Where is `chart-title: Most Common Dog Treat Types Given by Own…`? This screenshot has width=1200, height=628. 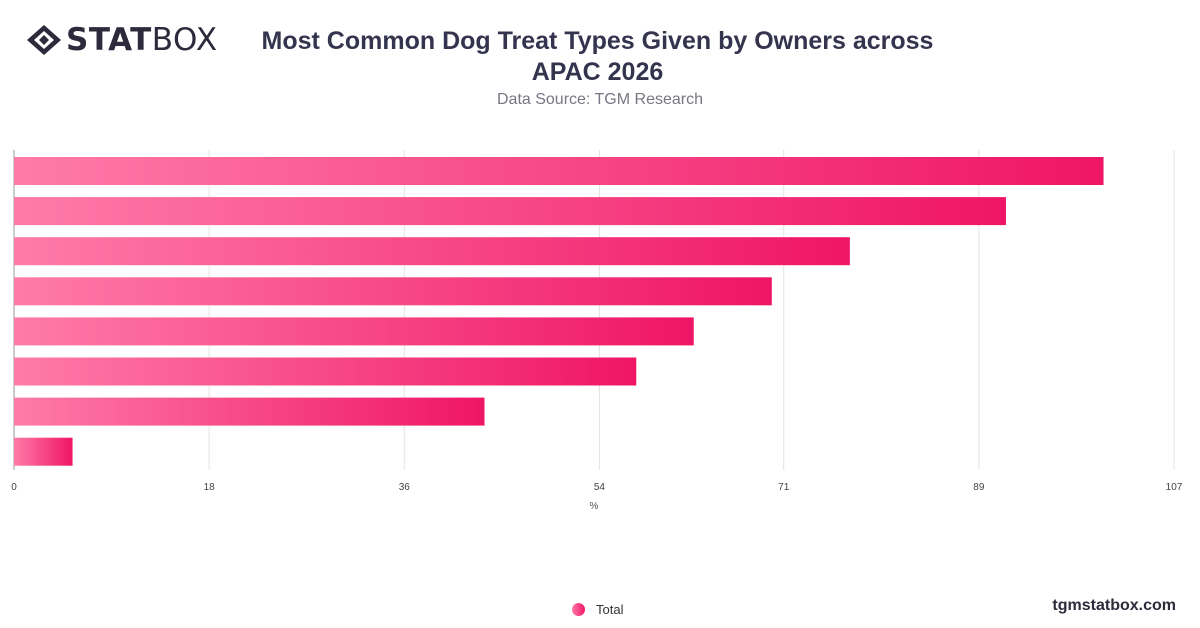
chart-title: Most Common Dog Treat Types Given by Own… is located at coordinates (597, 56).